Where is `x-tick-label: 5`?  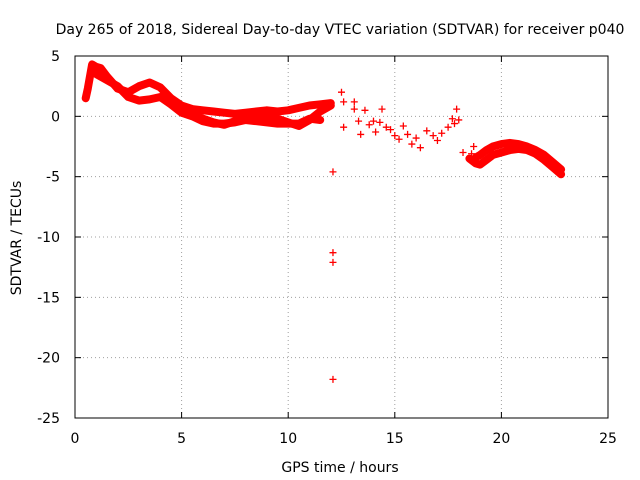
x-tick-label: 5 is located at coordinates (181, 439).